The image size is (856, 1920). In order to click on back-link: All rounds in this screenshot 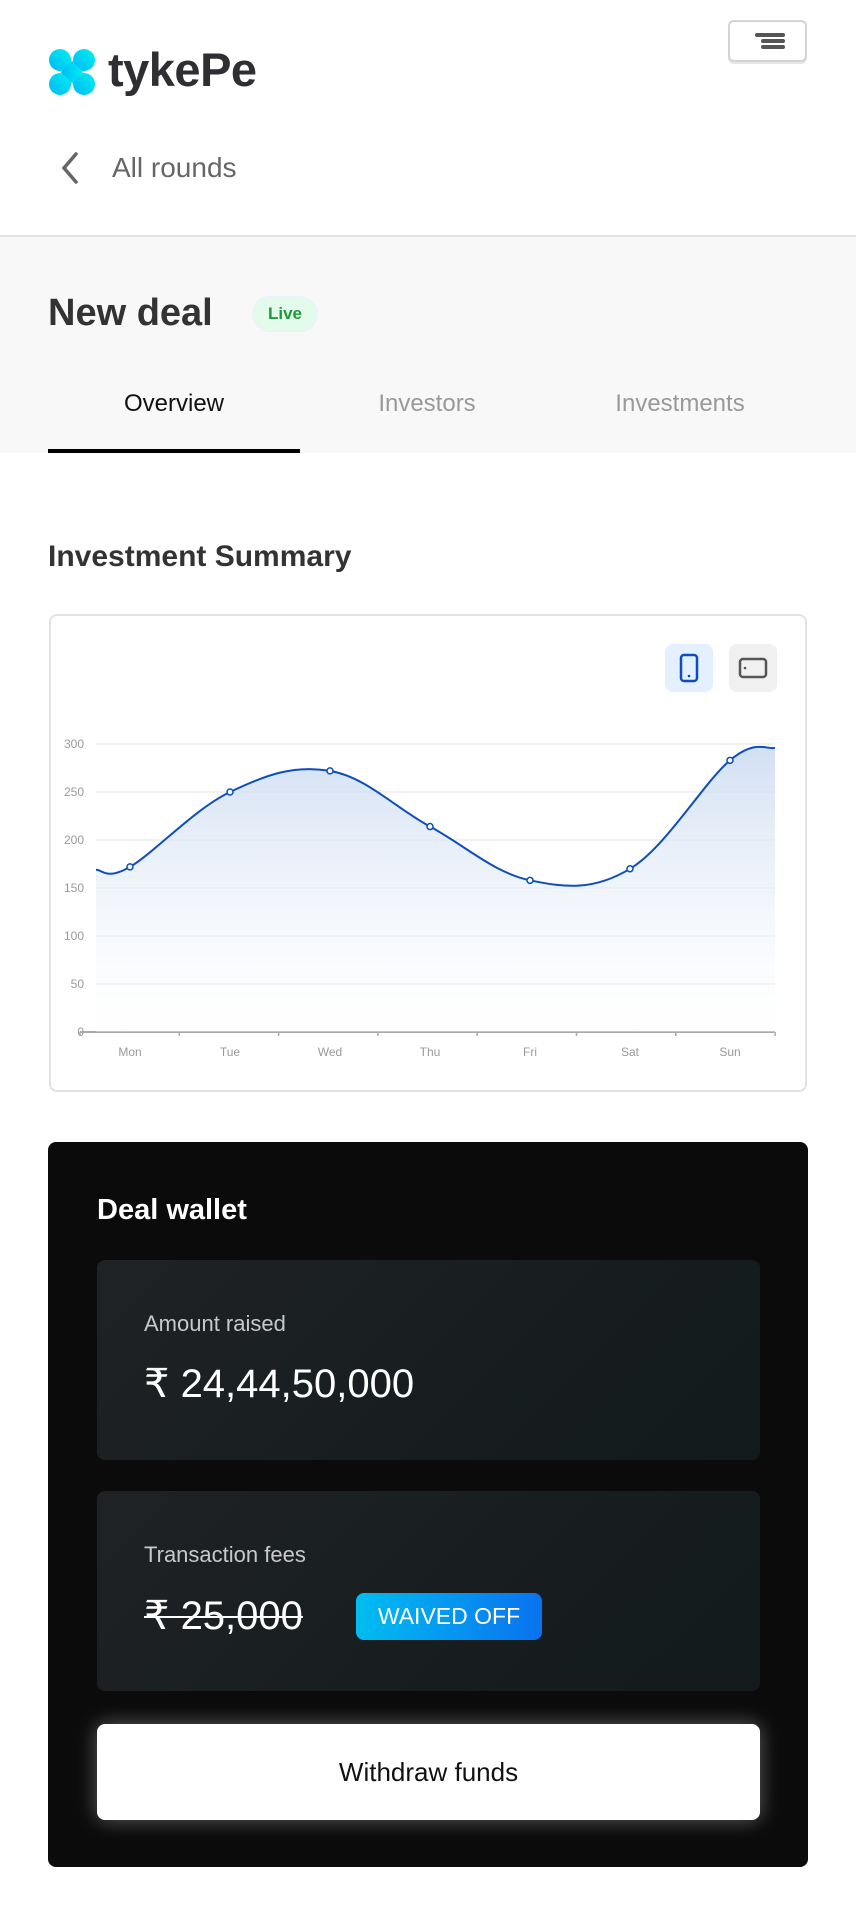, I will do `click(174, 167)`.